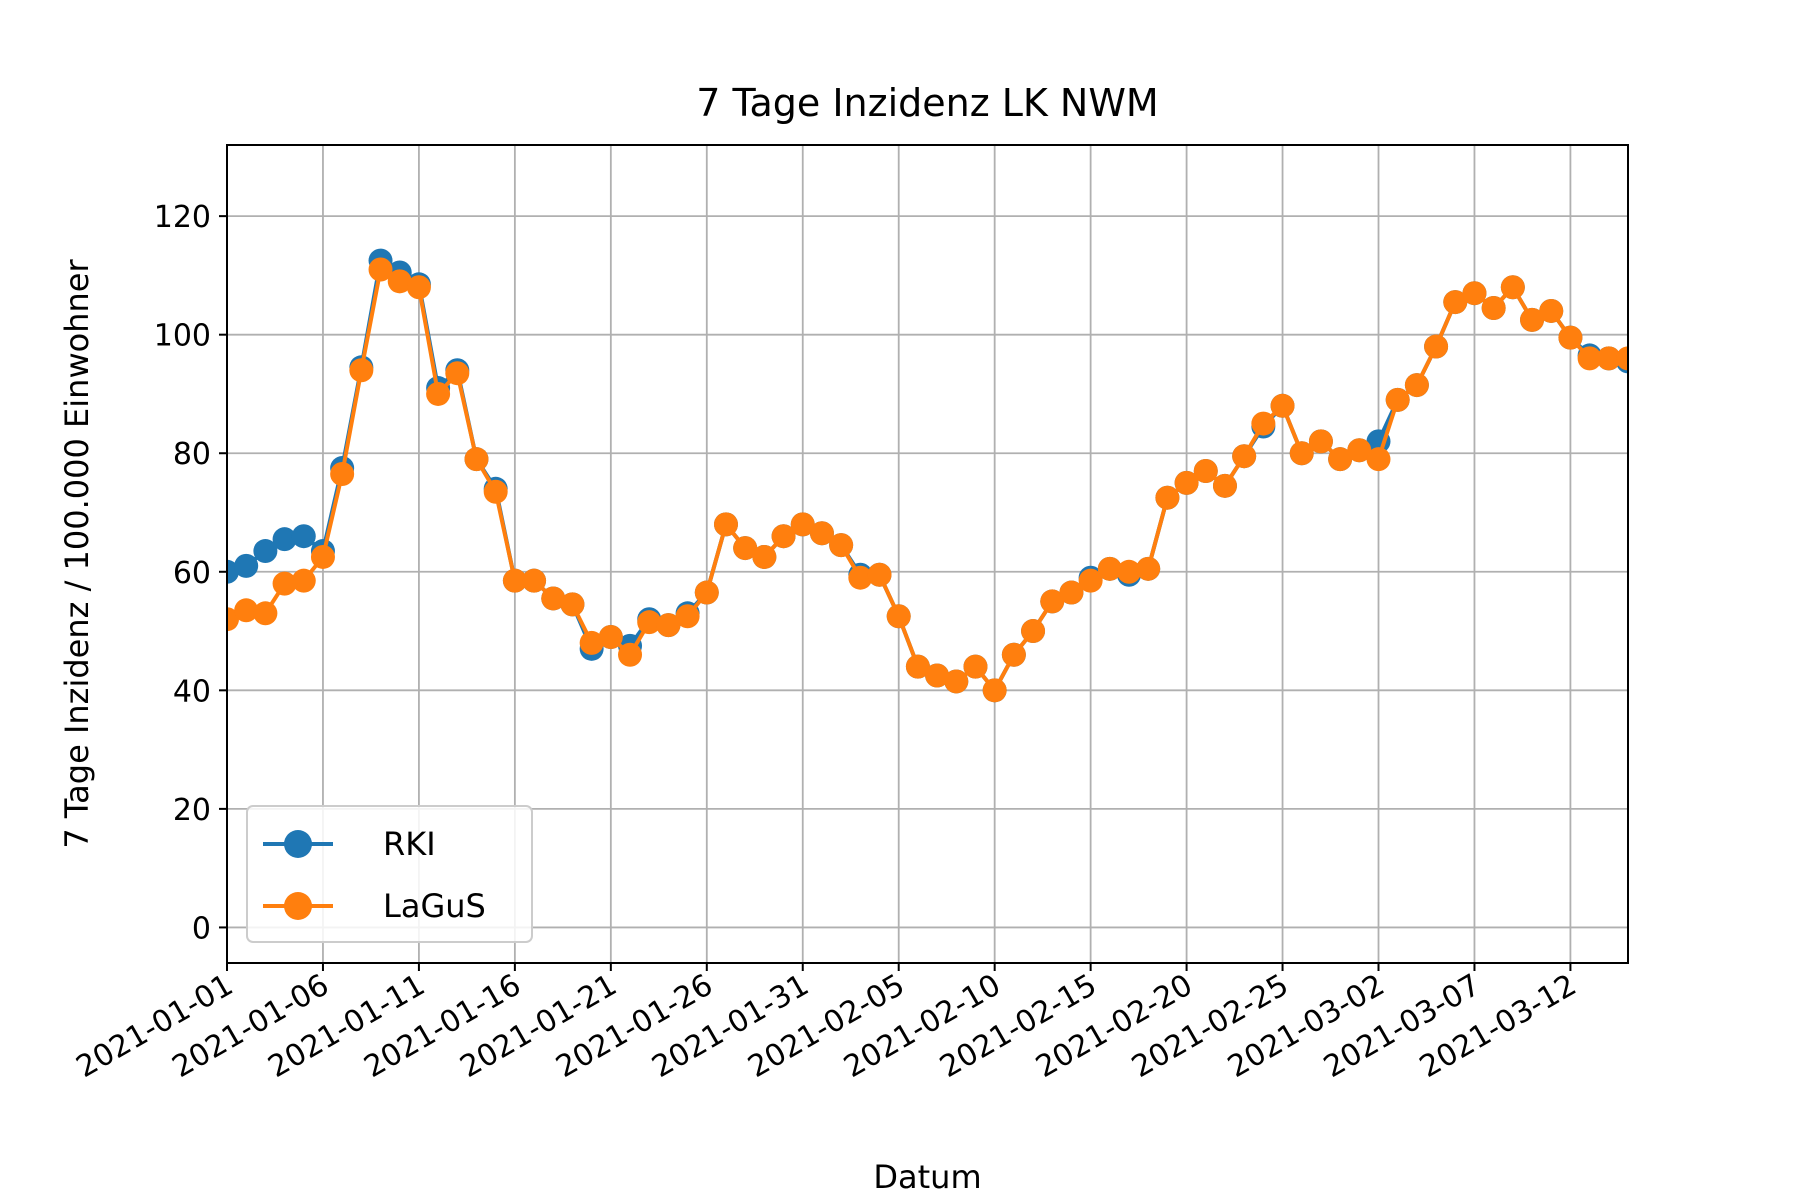 This screenshot has width=1800, height=1200. What do you see at coordinates (927, 103) in the screenshot?
I see `chart-title: 7 Tage Inzidenz LK NWM` at bounding box center [927, 103].